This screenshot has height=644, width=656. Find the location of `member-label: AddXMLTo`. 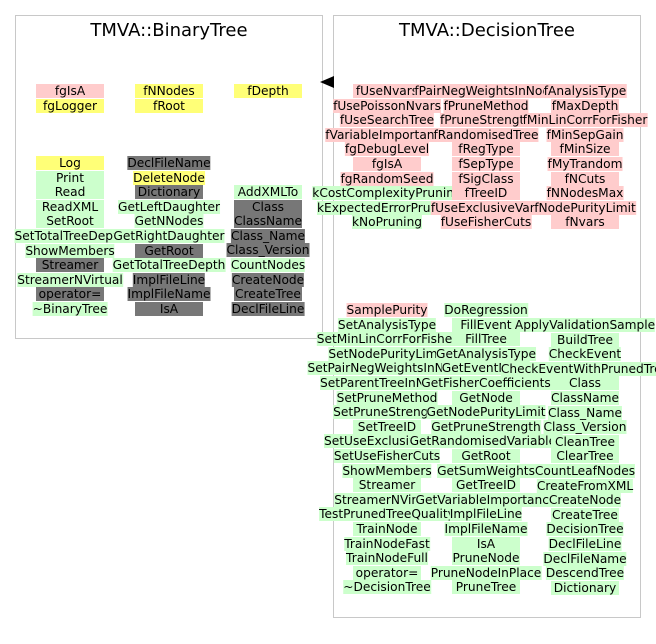

member-label: AddXMLTo is located at coordinates (268, 192).